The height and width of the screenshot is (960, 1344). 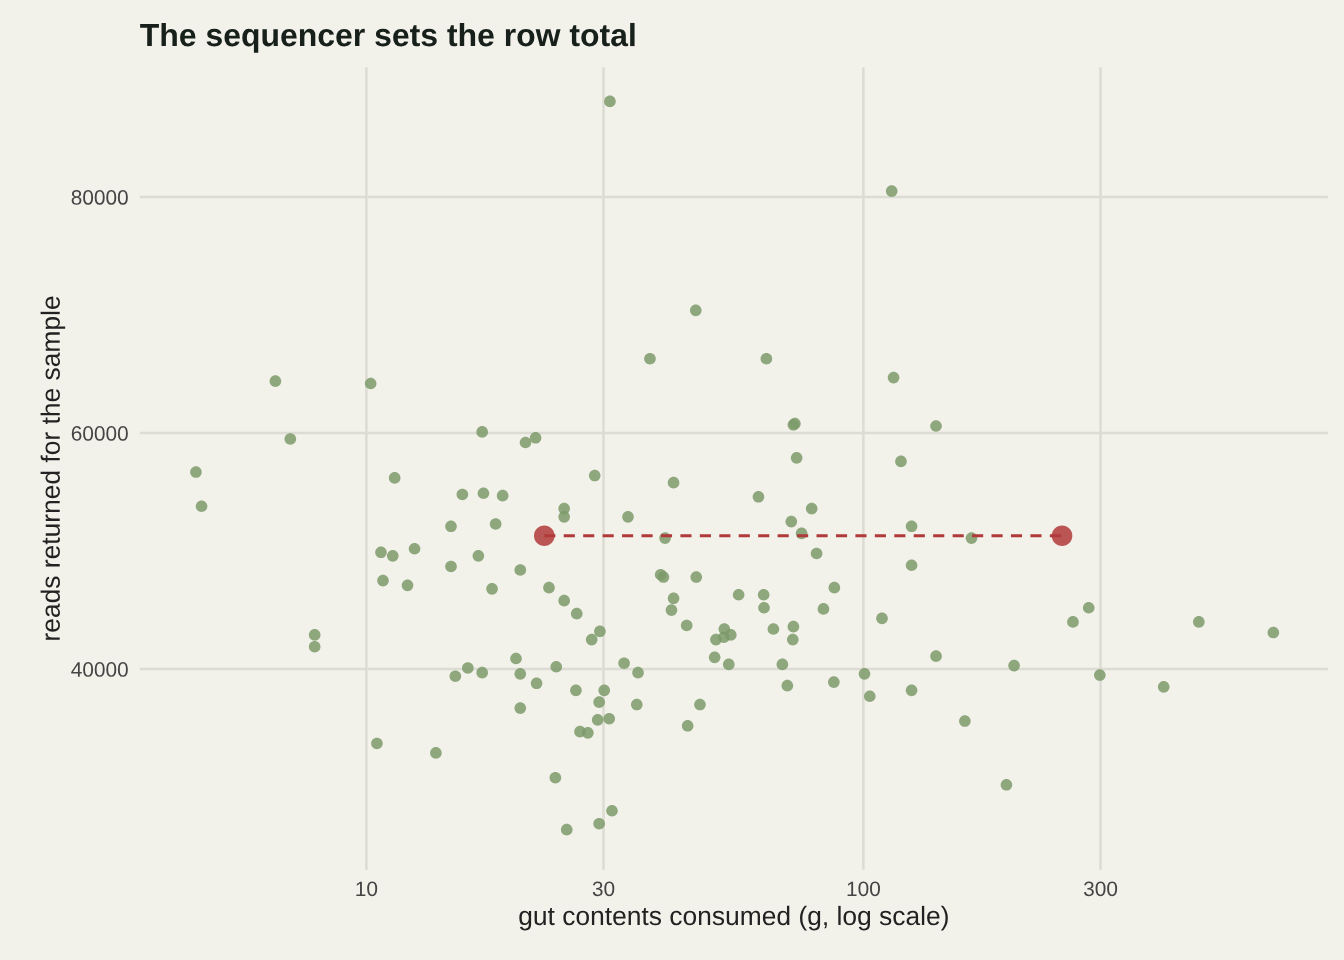 I want to click on x-axis-title: gut contents consumed (g, log scale), so click(x=733, y=918).